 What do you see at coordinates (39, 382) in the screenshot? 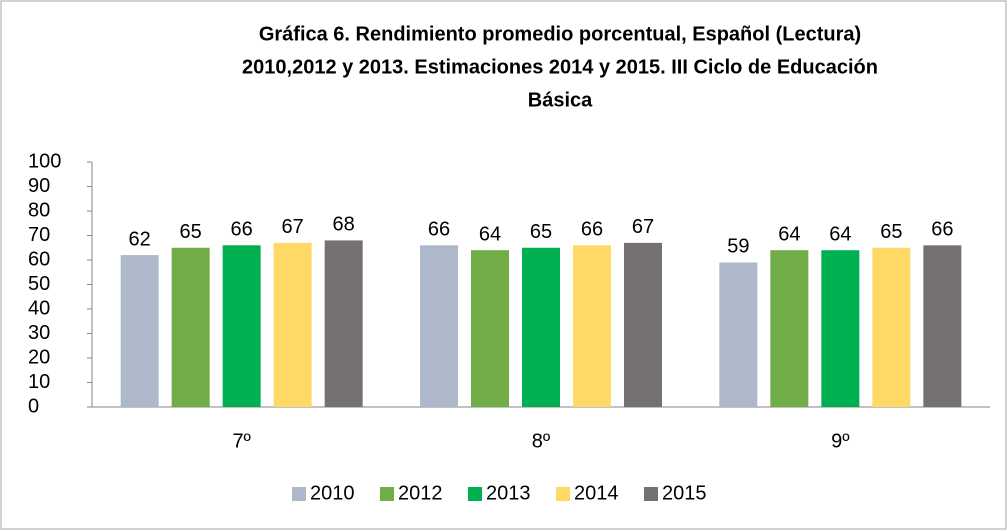
I see `y-tick-label: 10` at bounding box center [39, 382].